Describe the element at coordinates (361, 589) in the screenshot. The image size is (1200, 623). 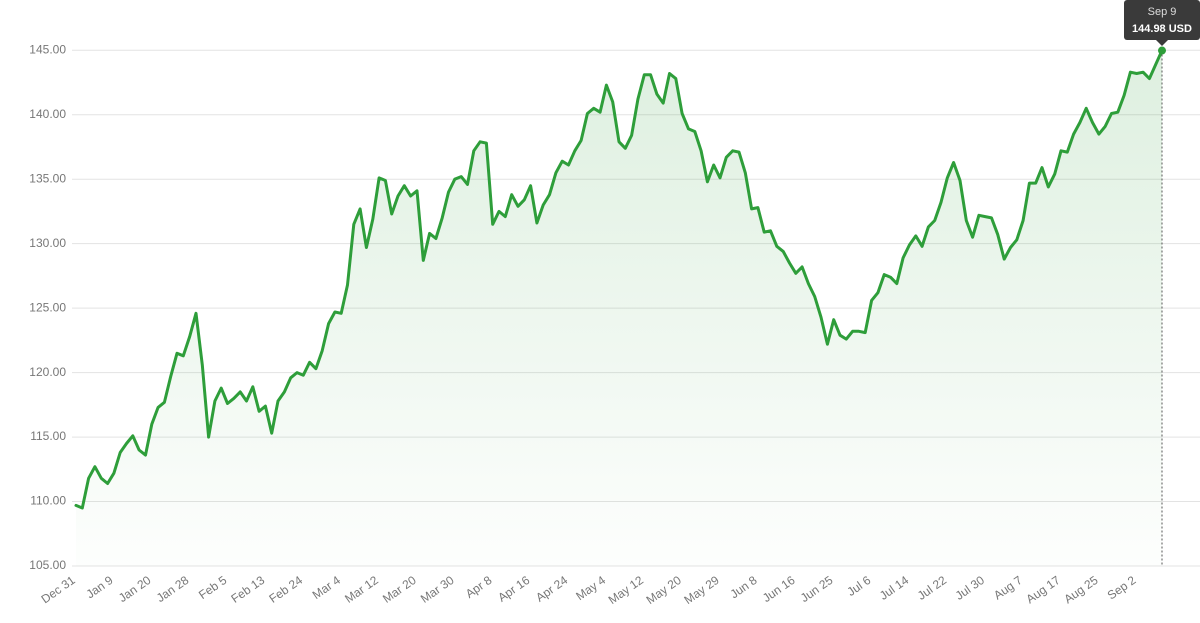
I see `x-tick-label: Mar 12` at that location.